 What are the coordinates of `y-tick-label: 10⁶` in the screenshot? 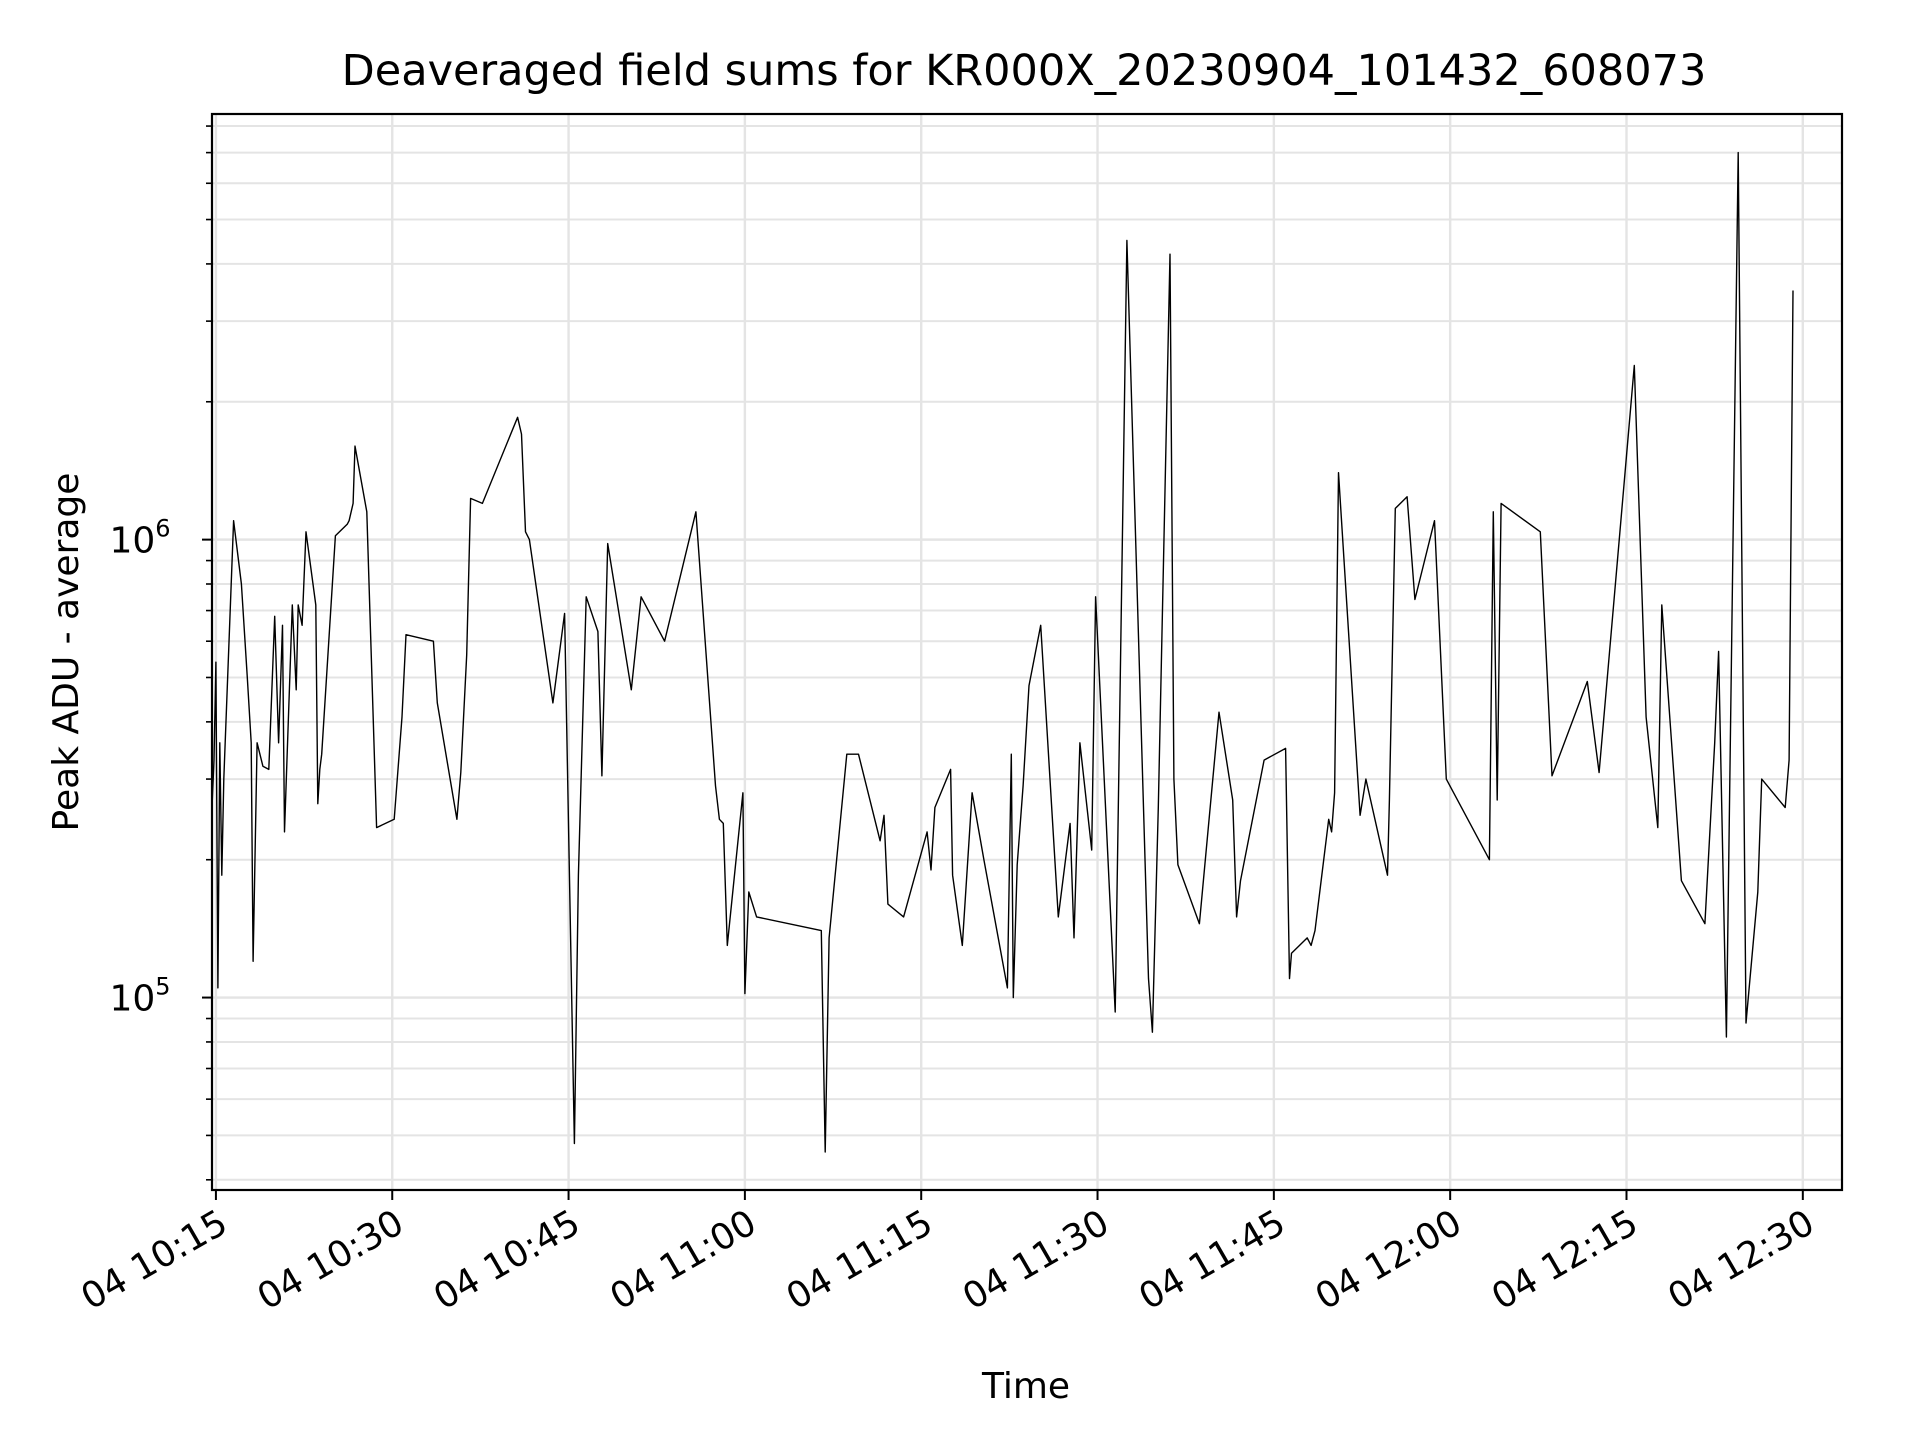 It's located at (139, 538).